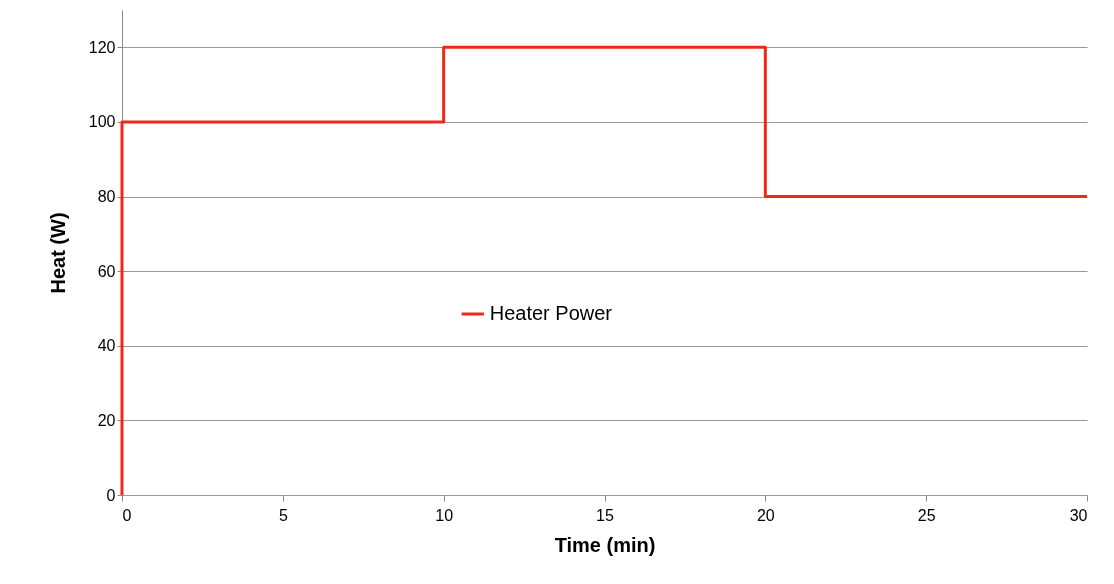 The height and width of the screenshot is (584, 1114). I want to click on y-tick-label: 120, so click(102, 47).